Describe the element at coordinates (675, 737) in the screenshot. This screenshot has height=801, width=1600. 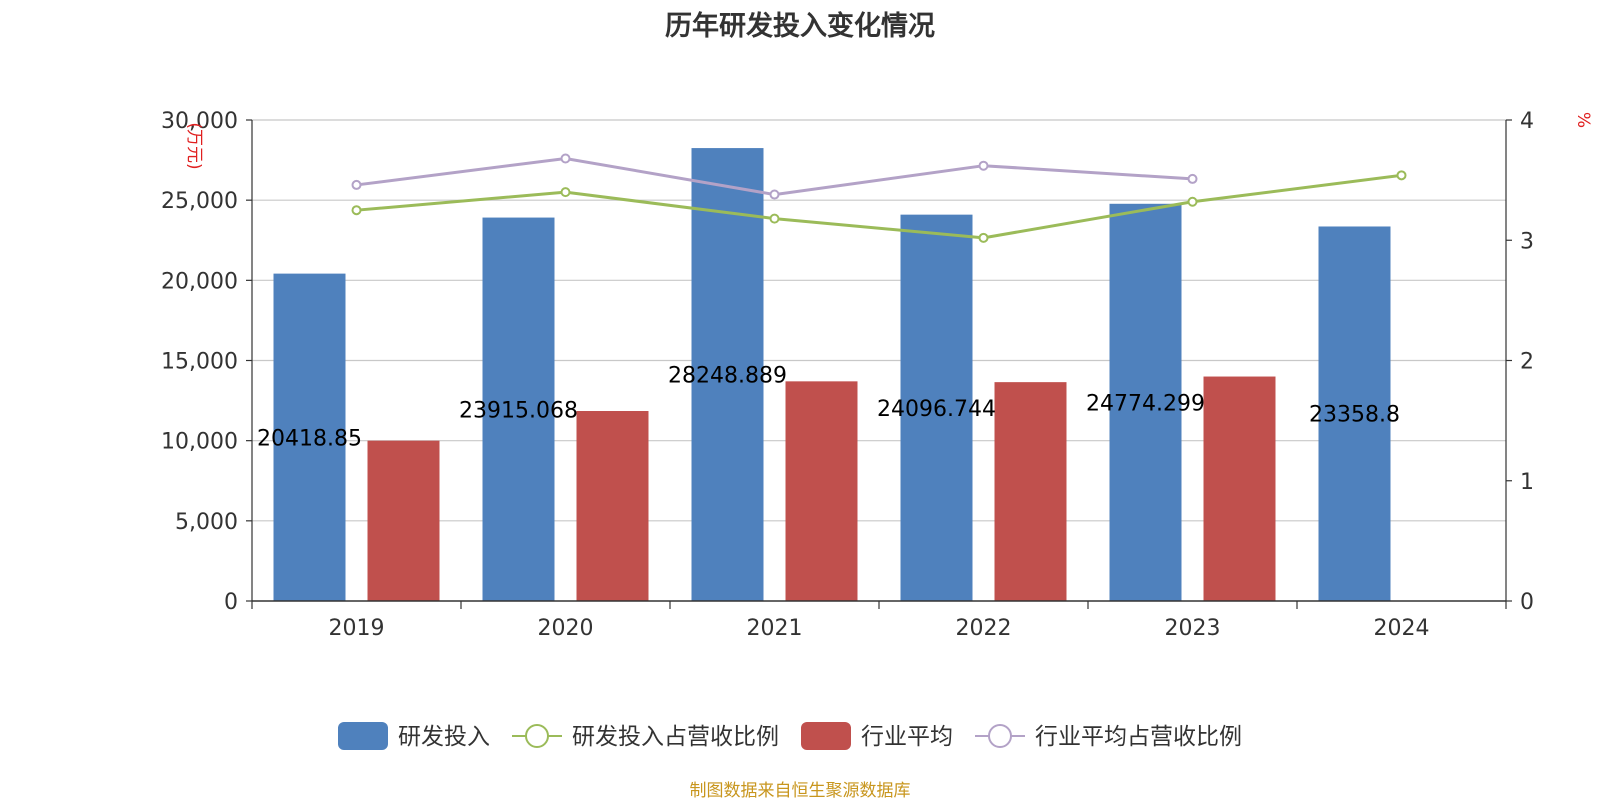
I see `legend-label: 研发投入占营收比例` at that location.